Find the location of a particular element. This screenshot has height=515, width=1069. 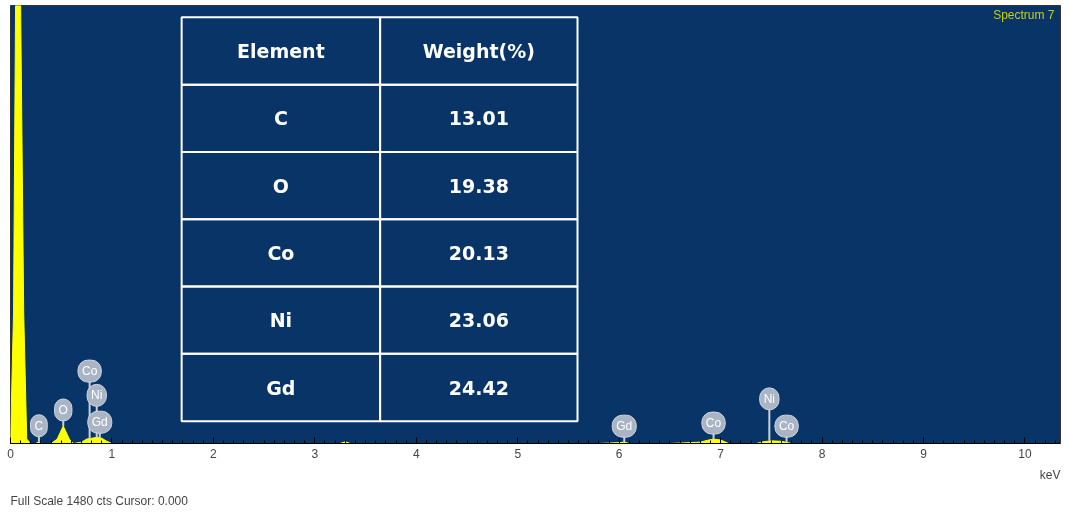

x-tick-label: 0 is located at coordinates (11, 453).